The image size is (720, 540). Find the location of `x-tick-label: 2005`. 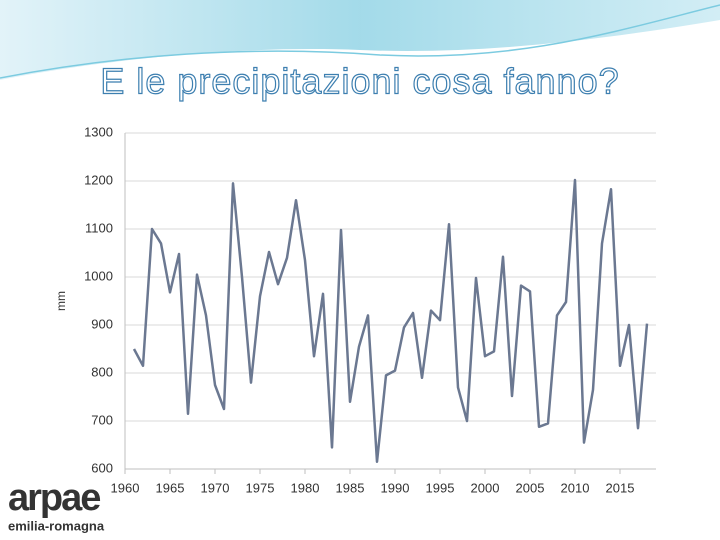

x-tick-label: 2005 is located at coordinates (530, 487).